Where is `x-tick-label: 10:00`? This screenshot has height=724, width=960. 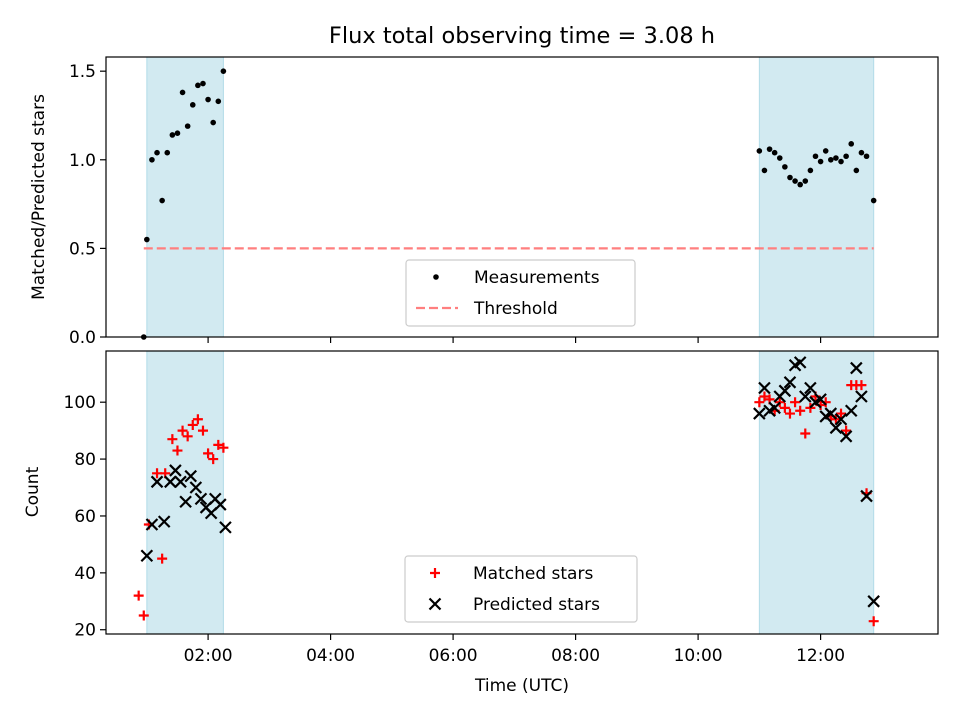 x-tick-label: 10:00 is located at coordinates (698, 656).